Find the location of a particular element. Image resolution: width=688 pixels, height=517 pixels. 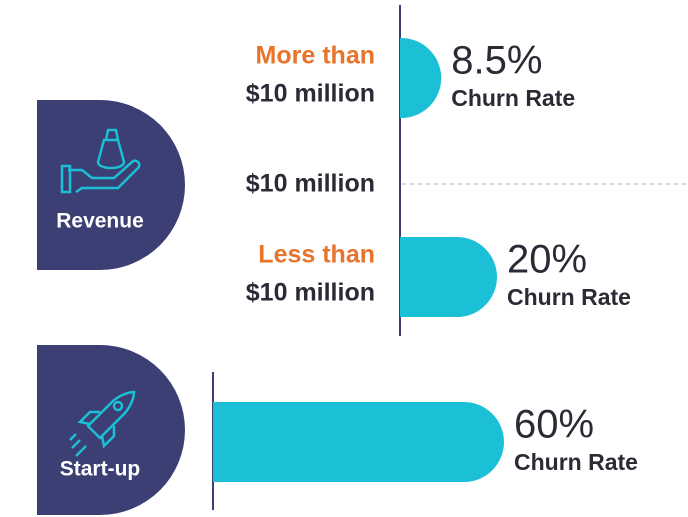

value-label: 60% is located at coordinates (554, 425).